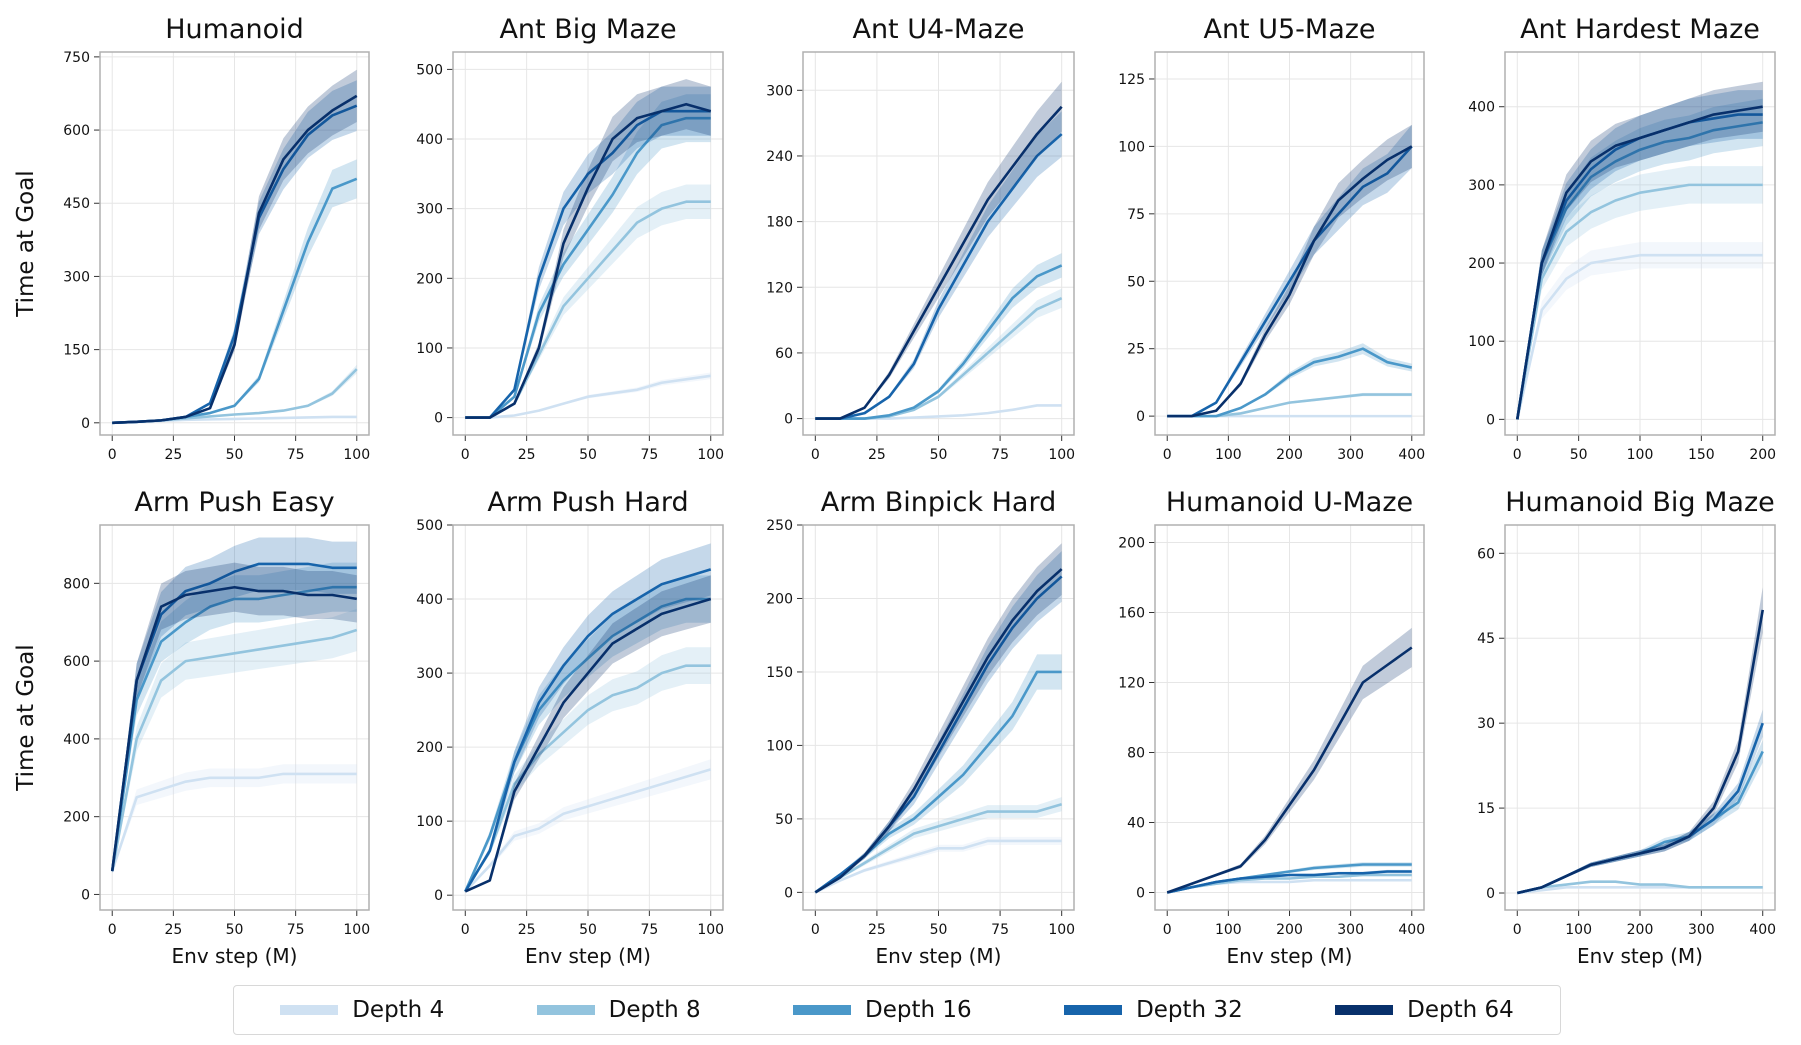 Image resolution: width=1801 pixels, height=1045 pixels. I want to click on y-tick-label: 25, so click(1136, 350).